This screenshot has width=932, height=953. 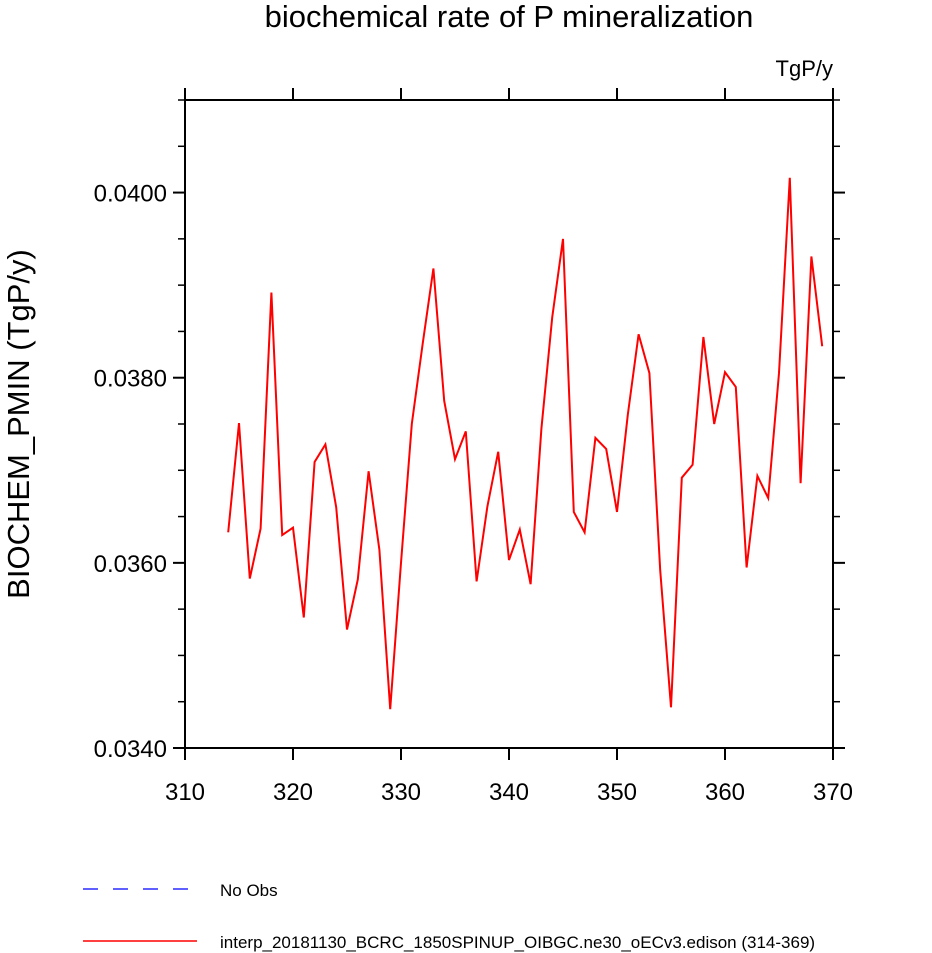 I want to click on chart-title: biochemical rate of P mineralization, so click(x=509, y=17).